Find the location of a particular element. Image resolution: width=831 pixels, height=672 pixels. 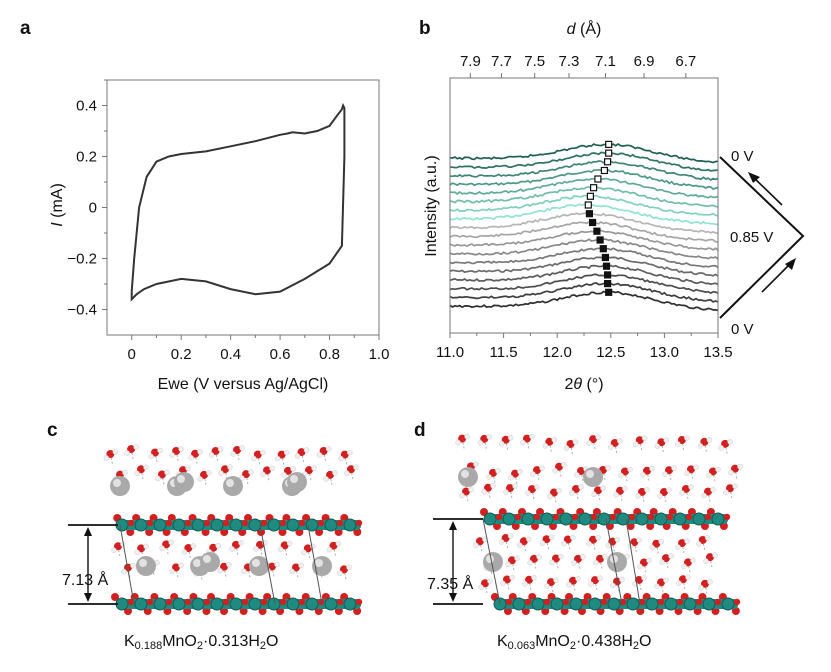

voltage-arrow-down-head is located at coordinates (790, 264).